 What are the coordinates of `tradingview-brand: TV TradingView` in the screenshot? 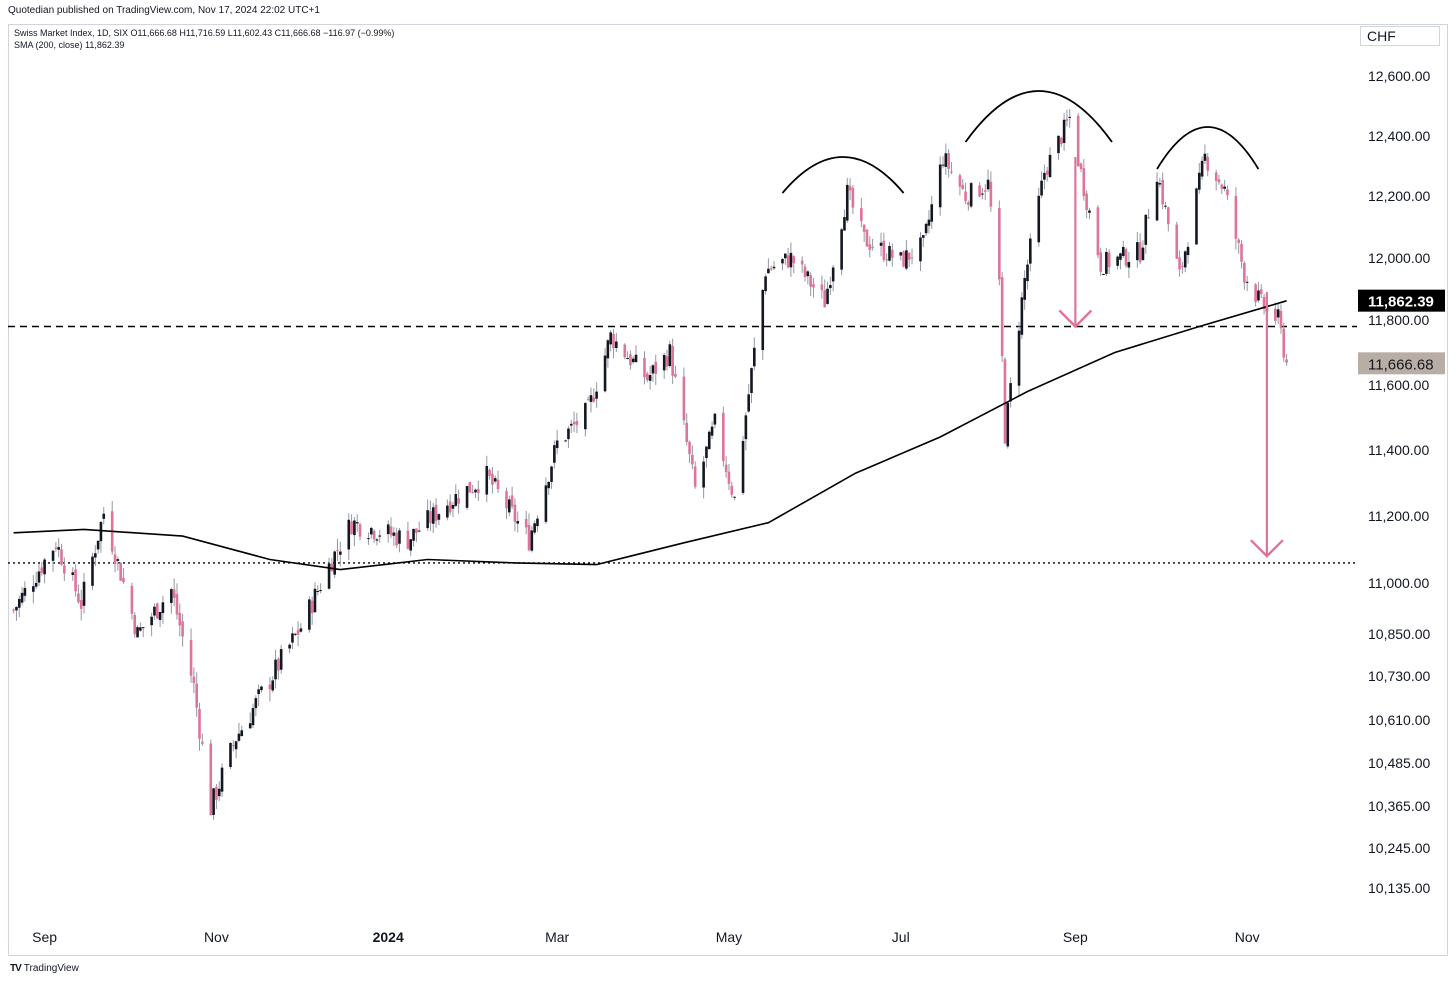 It's located at (44, 968).